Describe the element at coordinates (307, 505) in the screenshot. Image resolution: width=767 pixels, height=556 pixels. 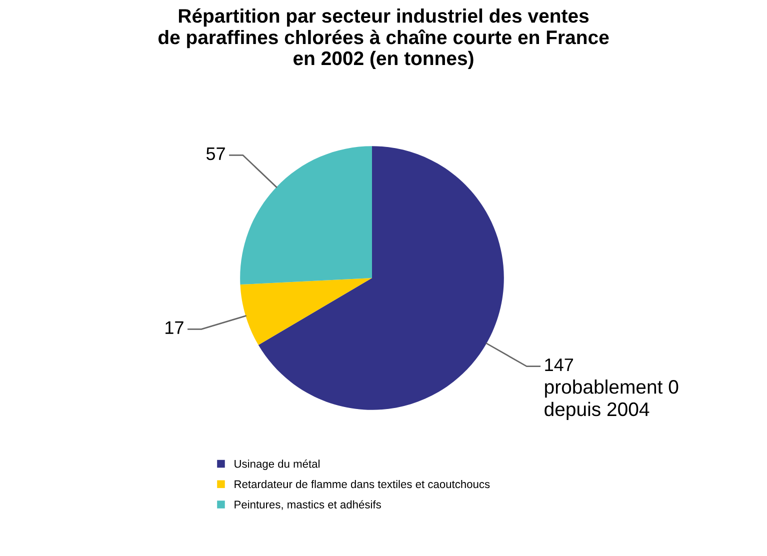
I see `legend-label: Peintures, mastics et adhésifs` at that location.